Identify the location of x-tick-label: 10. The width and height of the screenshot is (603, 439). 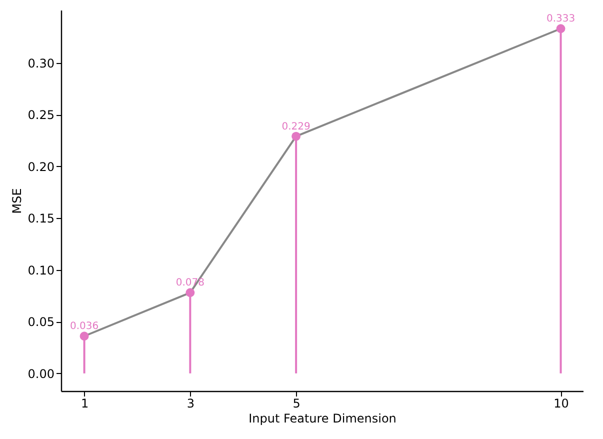
(561, 403).